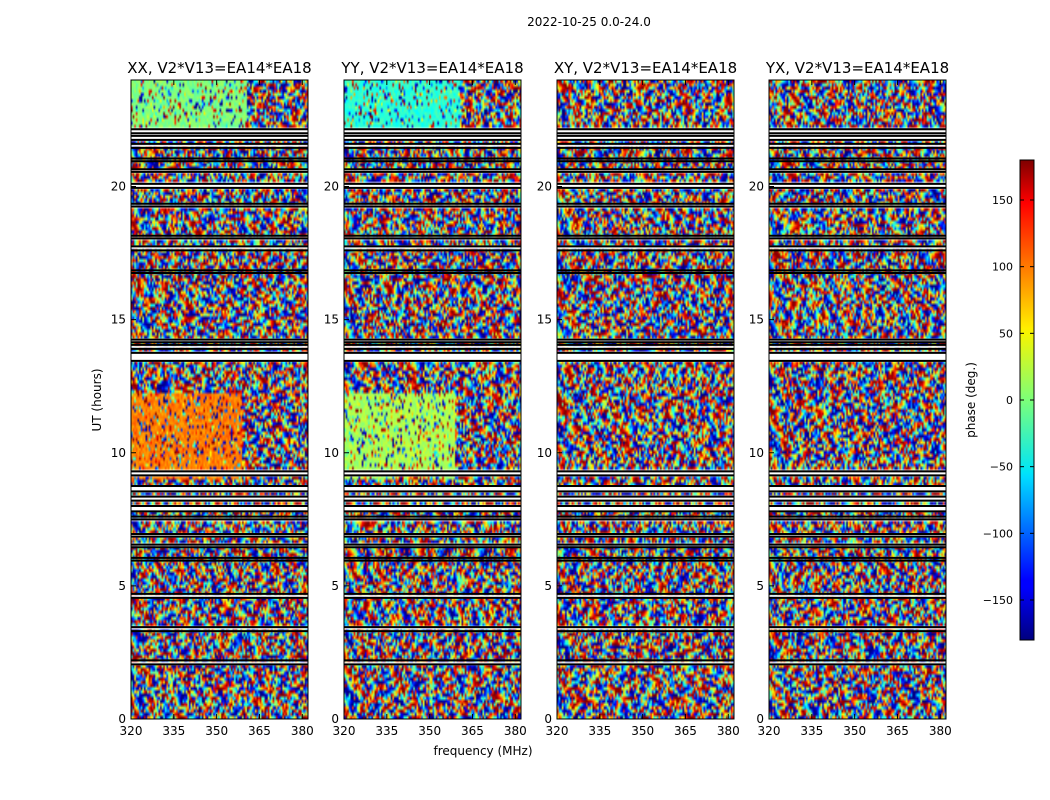 The height and width of the screenshot is (800, 1050). What do you see at coordinates (219, 68) in the screenshot?
I see `panel-title-xx: XX, V2*V13=EA14*EA18` at bounding box center [219, 68].